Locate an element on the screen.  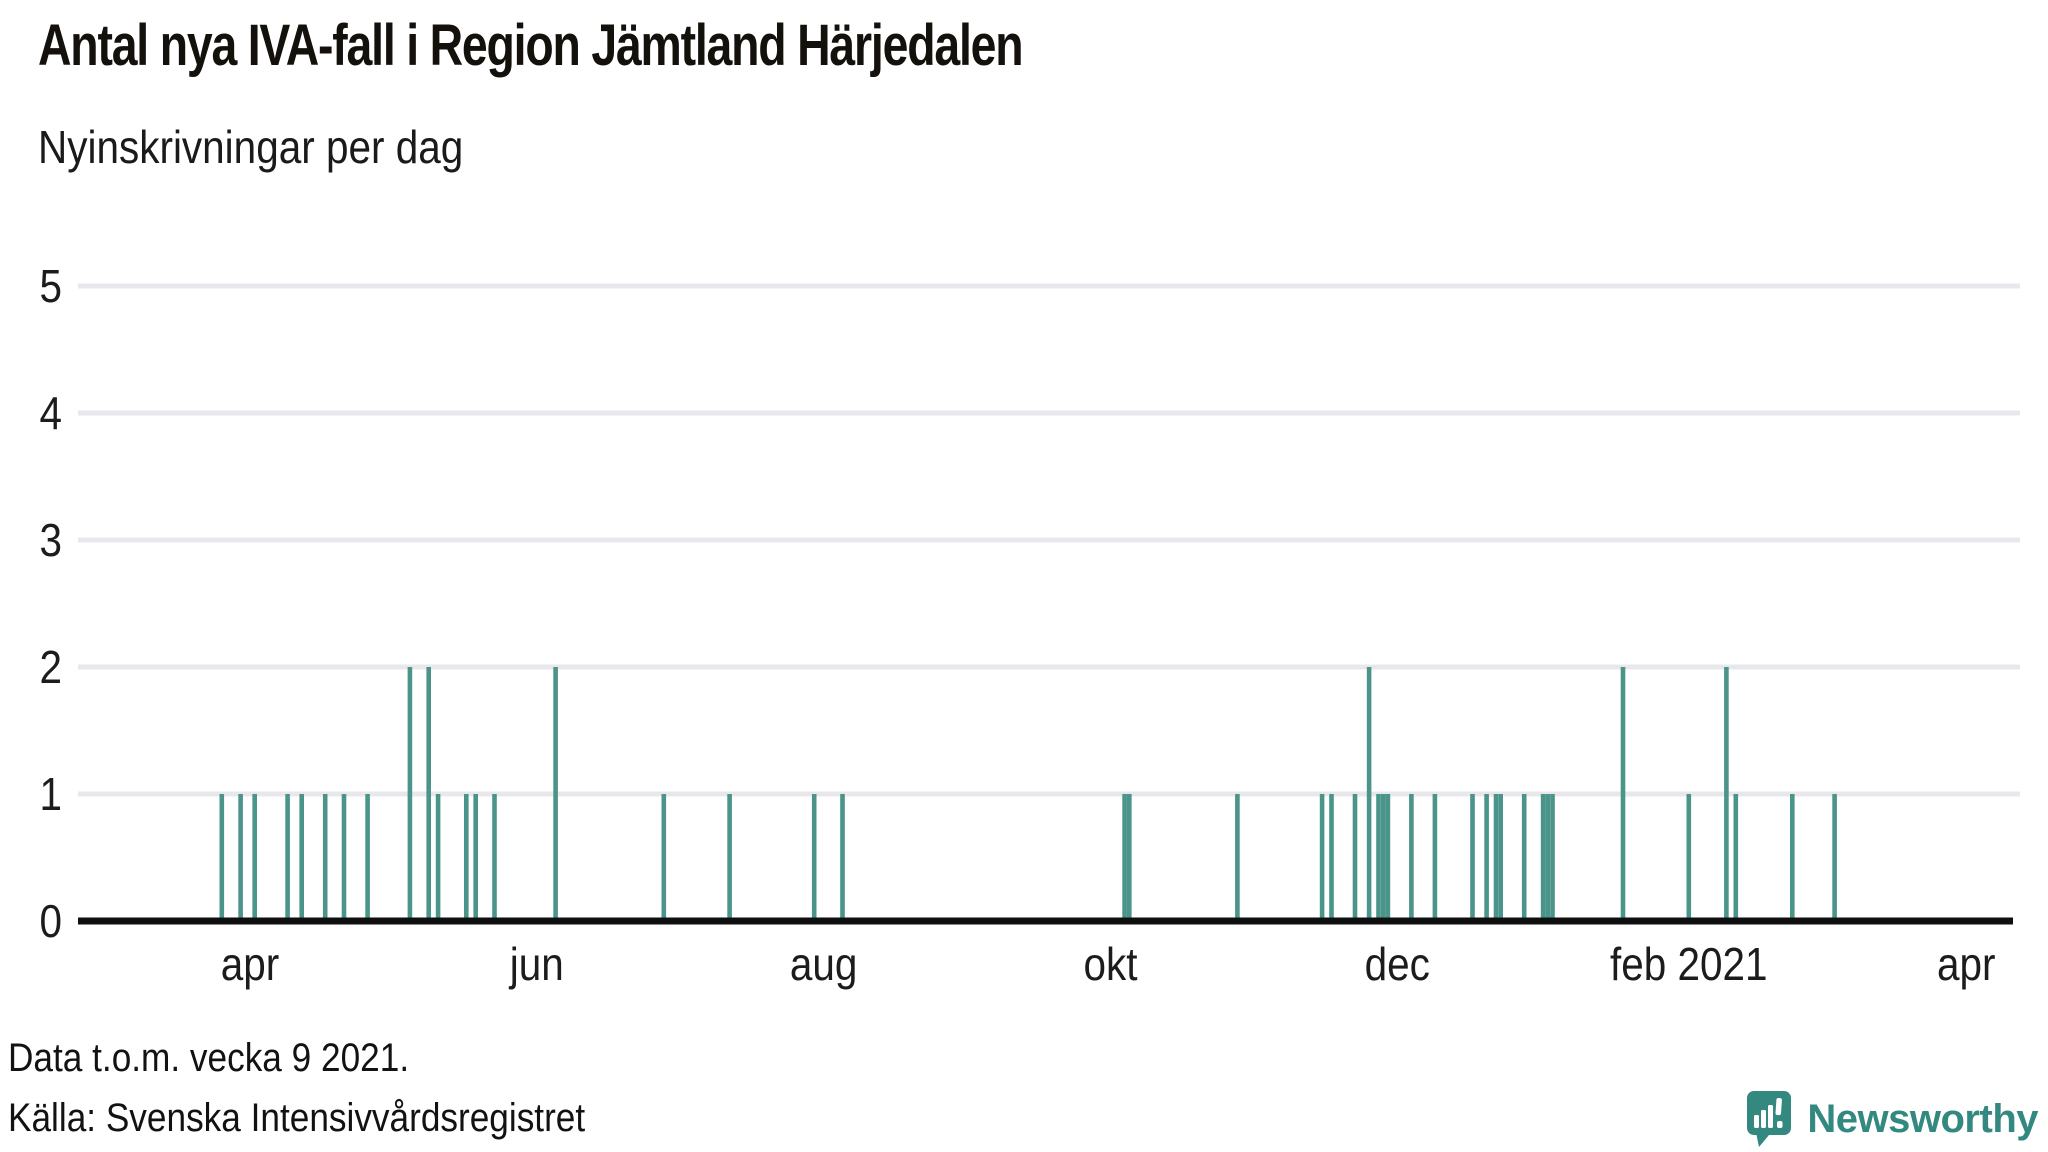
y-tick-label-2: 2 is located at coordinates (50, 668).